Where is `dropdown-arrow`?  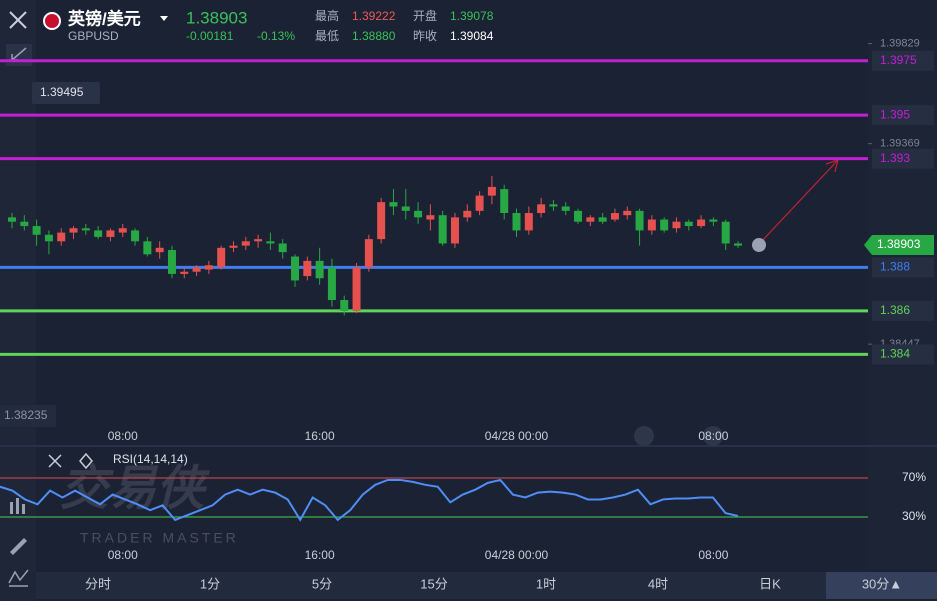 dropdown-arrow is located at coordinates (164, 18).